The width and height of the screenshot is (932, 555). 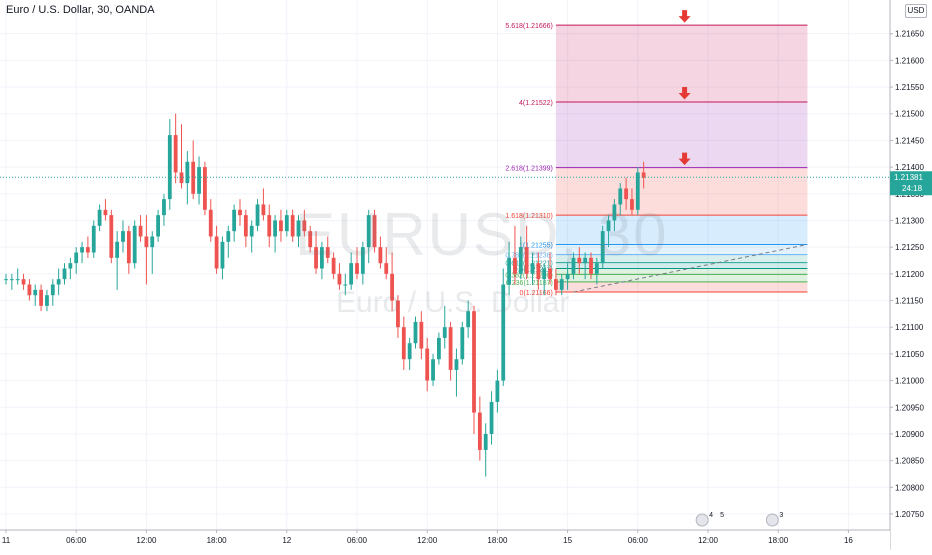 What do you see at coordinates (536, 103) in the screenshot?
I see `fib-level-label: 4(1.21522)` at bounding box center [536, 103].